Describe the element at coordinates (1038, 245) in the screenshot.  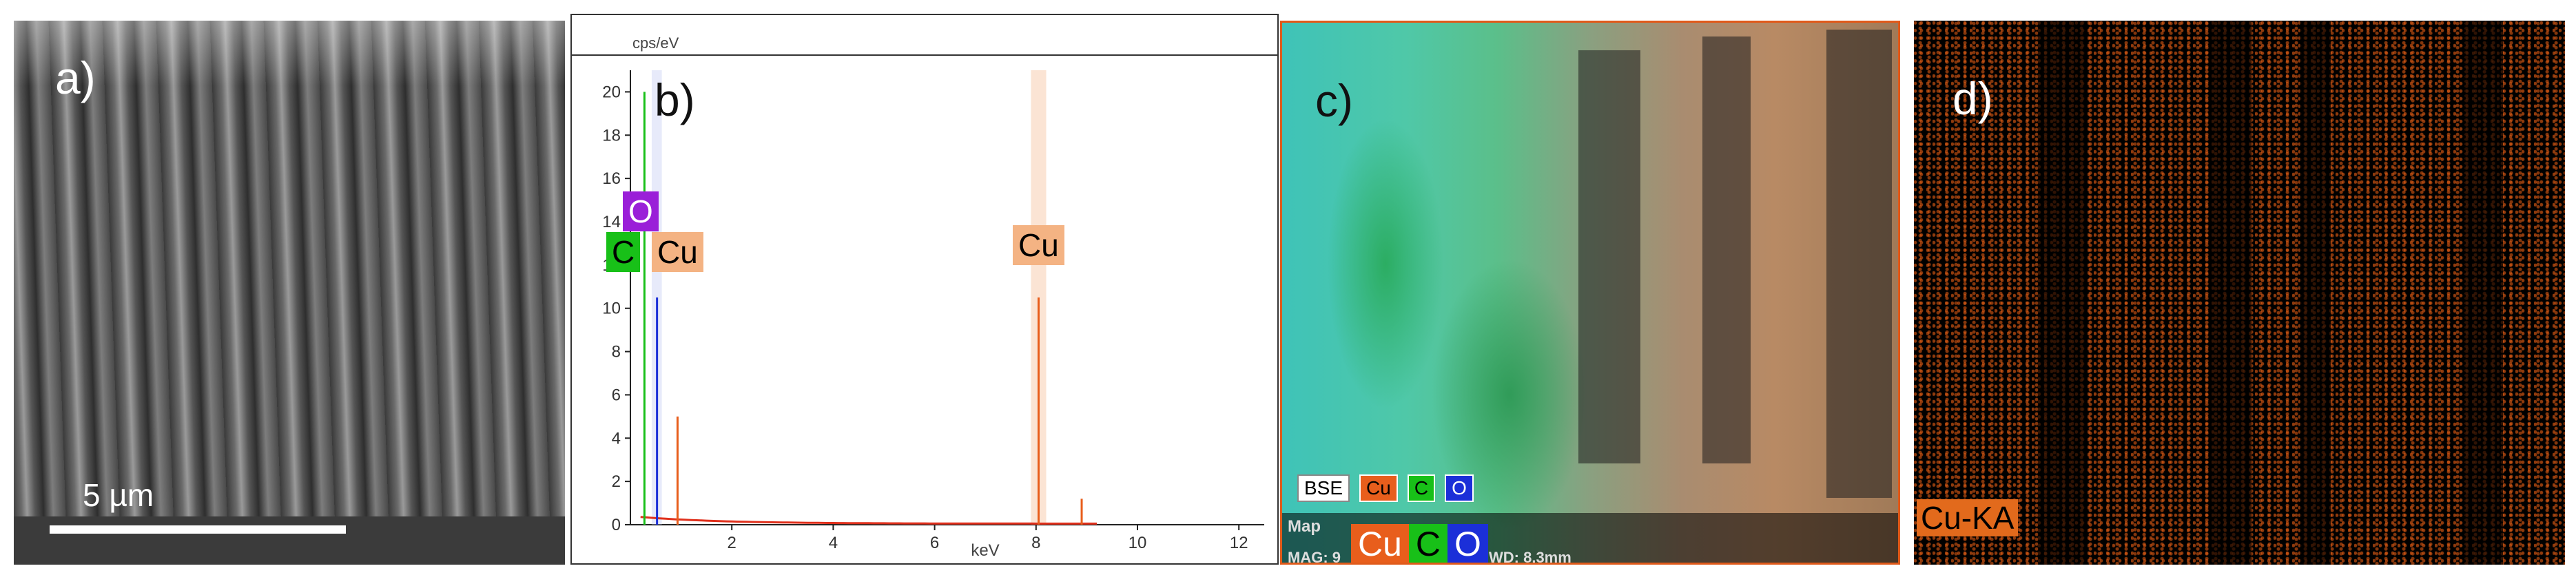
I see `peak-tag-cu-k: Cu` at that location.